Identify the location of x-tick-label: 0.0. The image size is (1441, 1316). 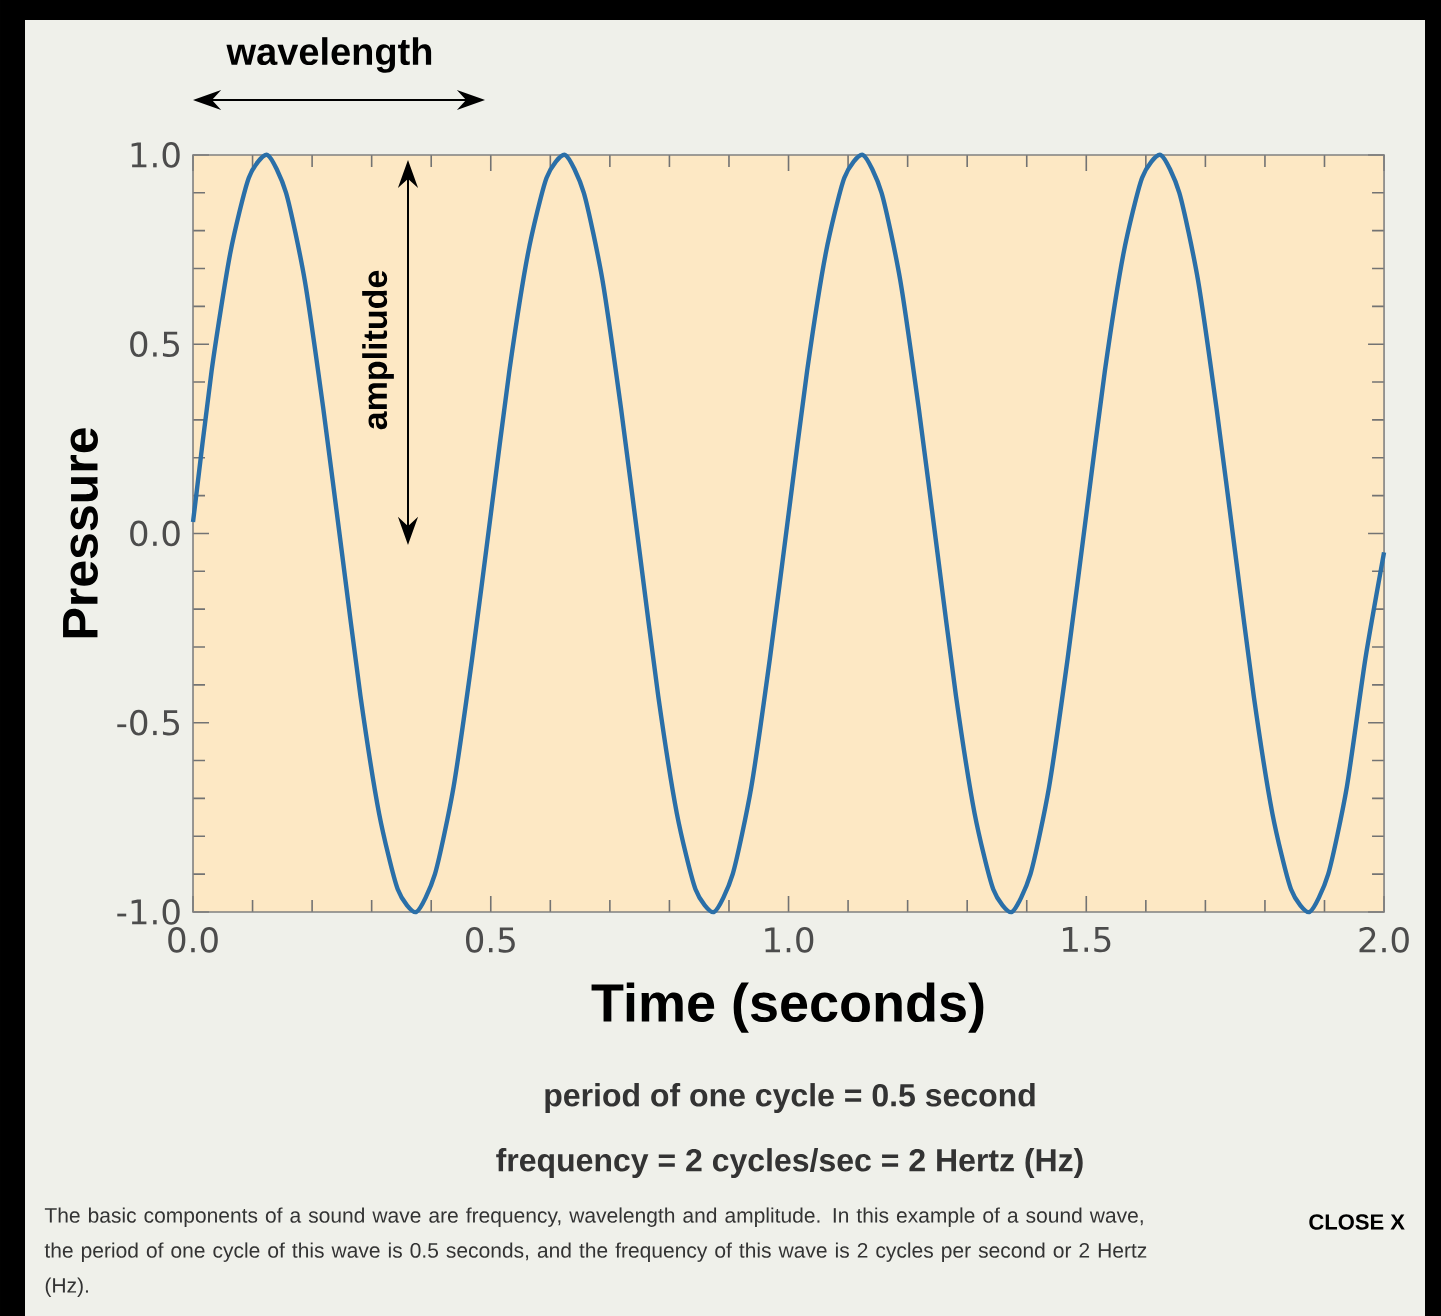
(193, 940).